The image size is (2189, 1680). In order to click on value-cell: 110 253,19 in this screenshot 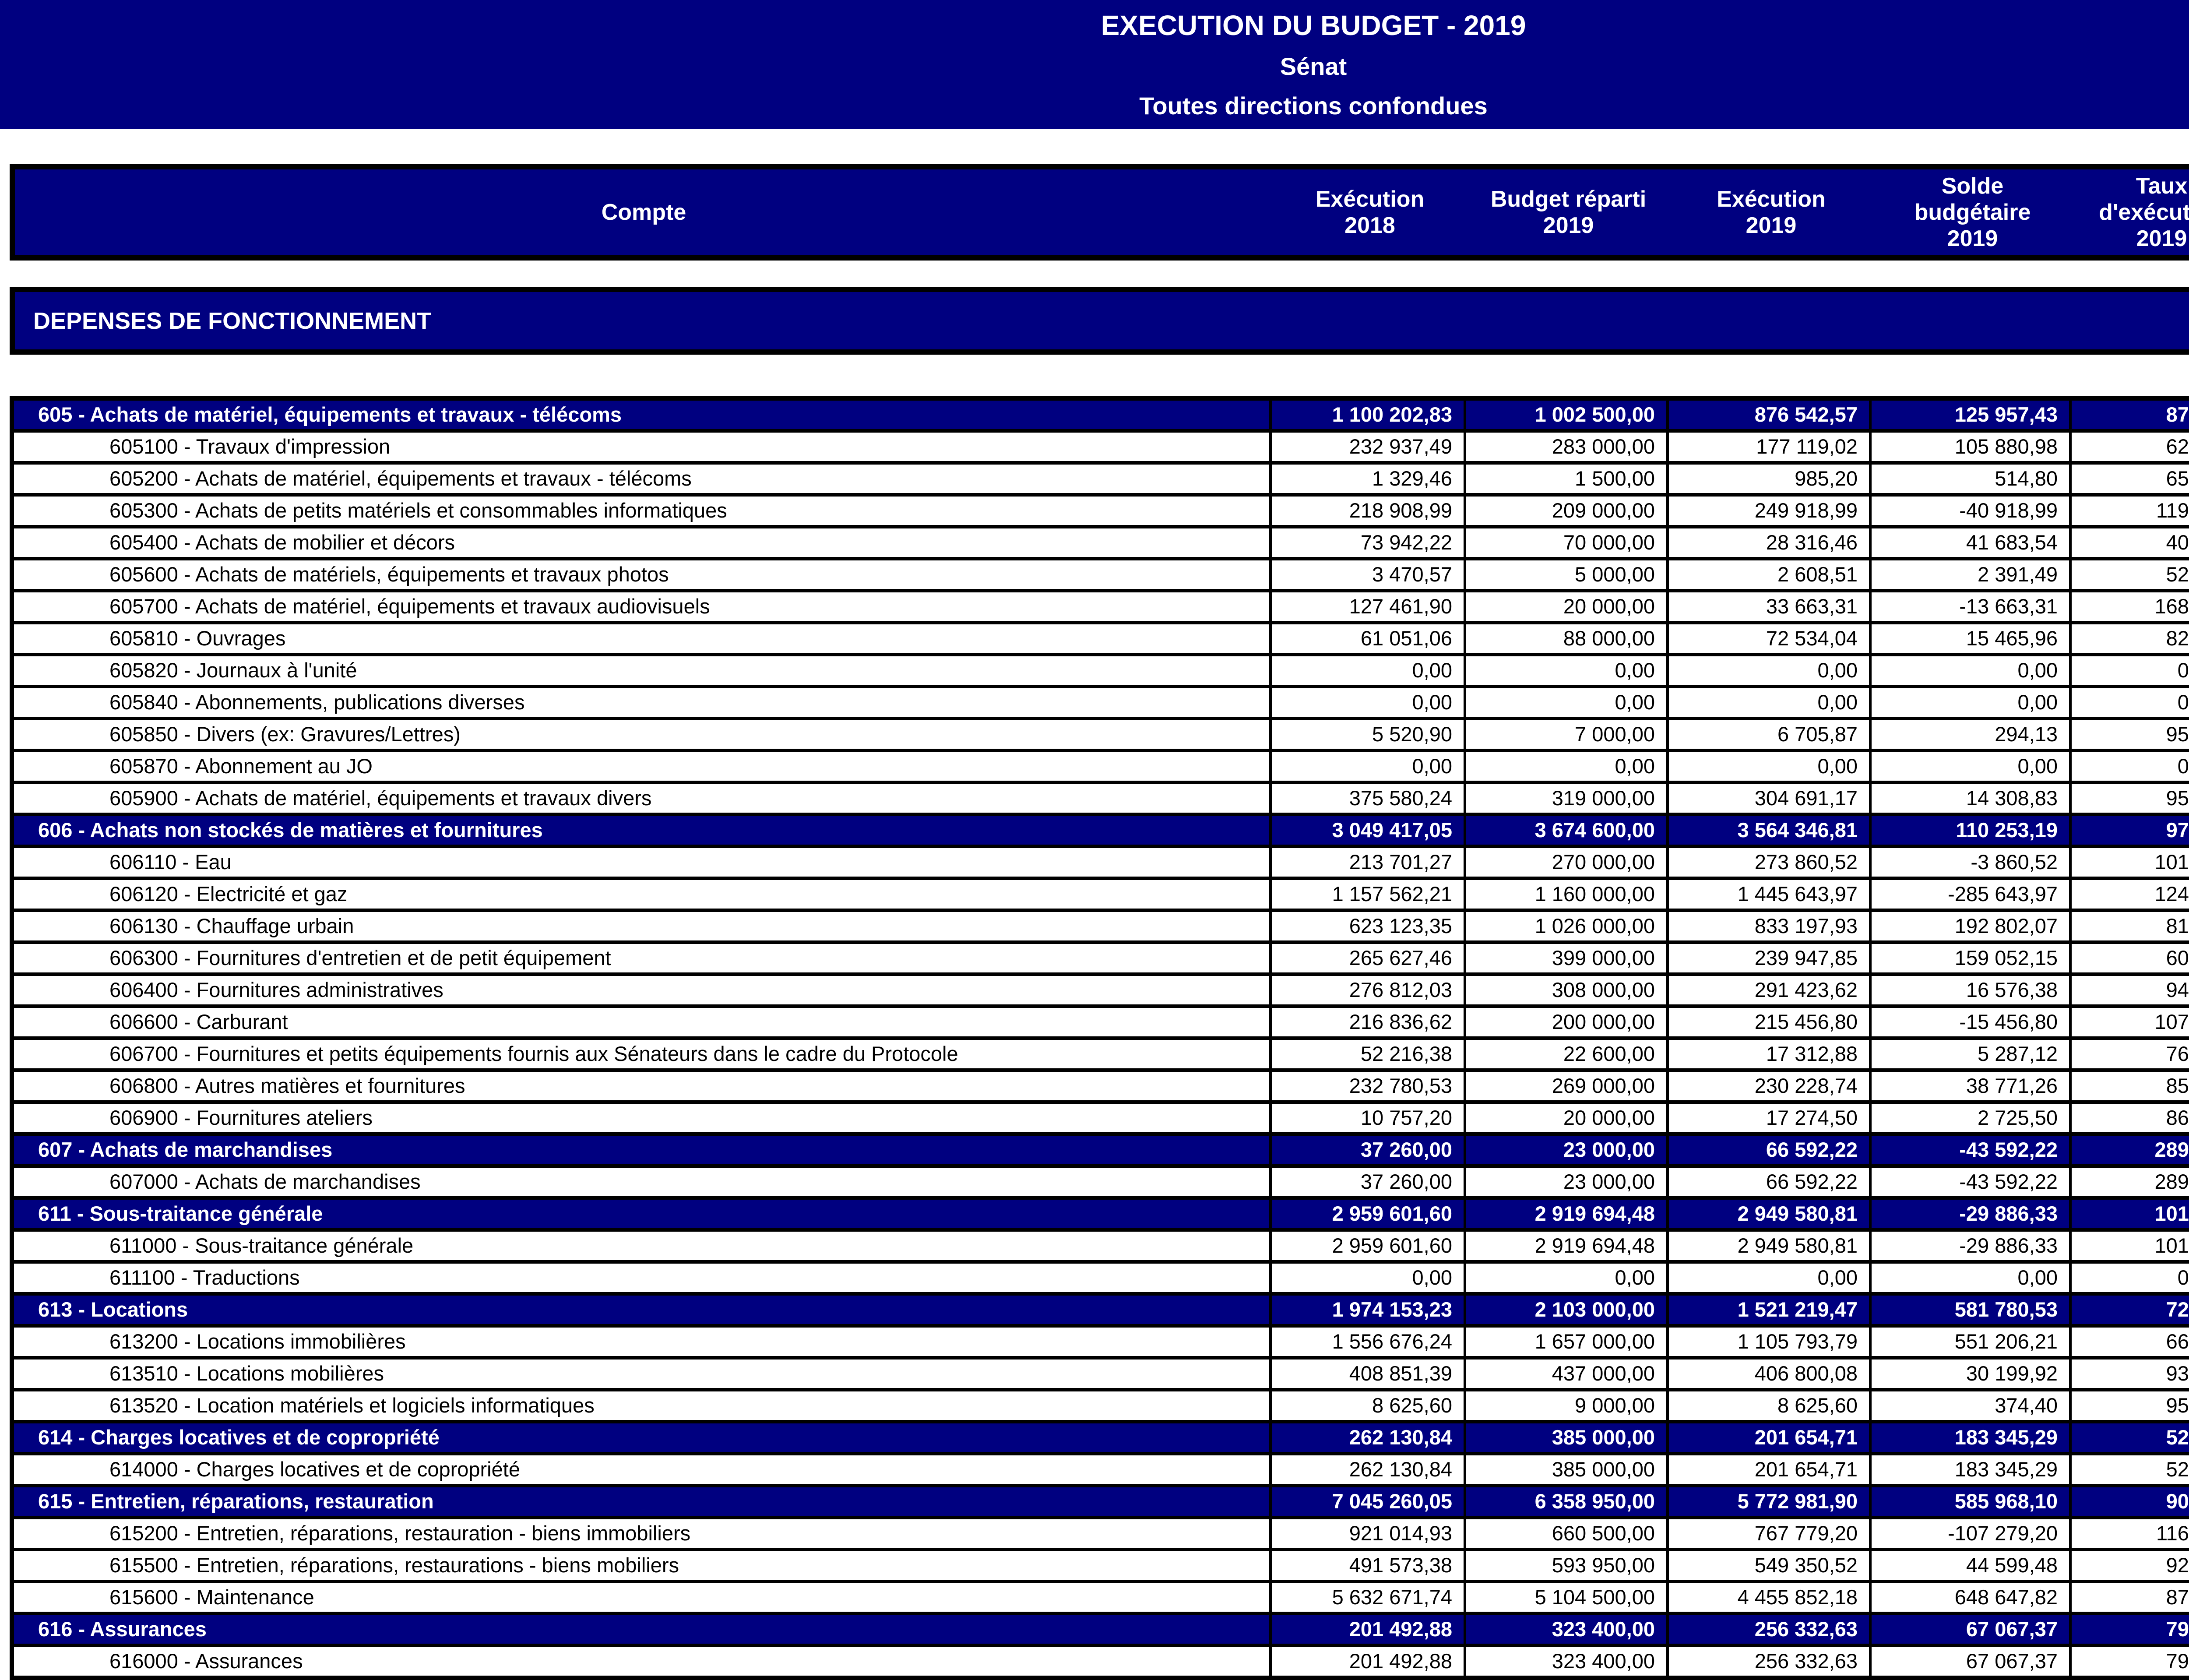, I will do `click(1972, 832)`.